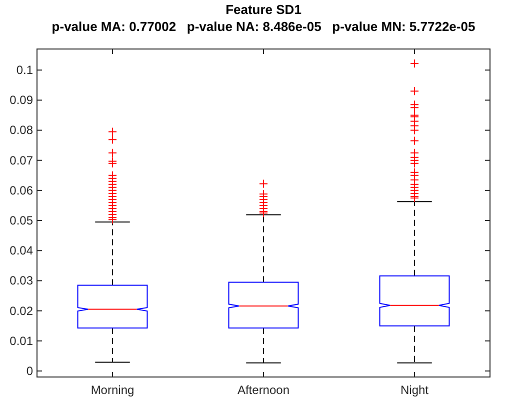 This screenshot has height=406, width=528. What do you see at coordinates (22, 251) in the screenshot?
I see `y-tick-label: 0.04` at bounding box center [22, 251].